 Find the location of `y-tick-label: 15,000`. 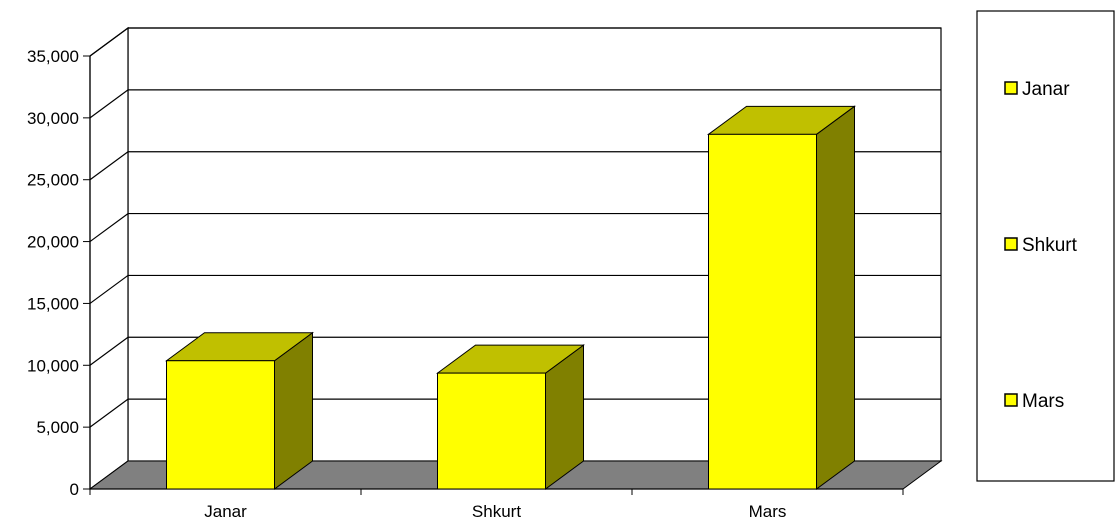

y-tick-label: 15,000 is located at coordinates (53, 303).